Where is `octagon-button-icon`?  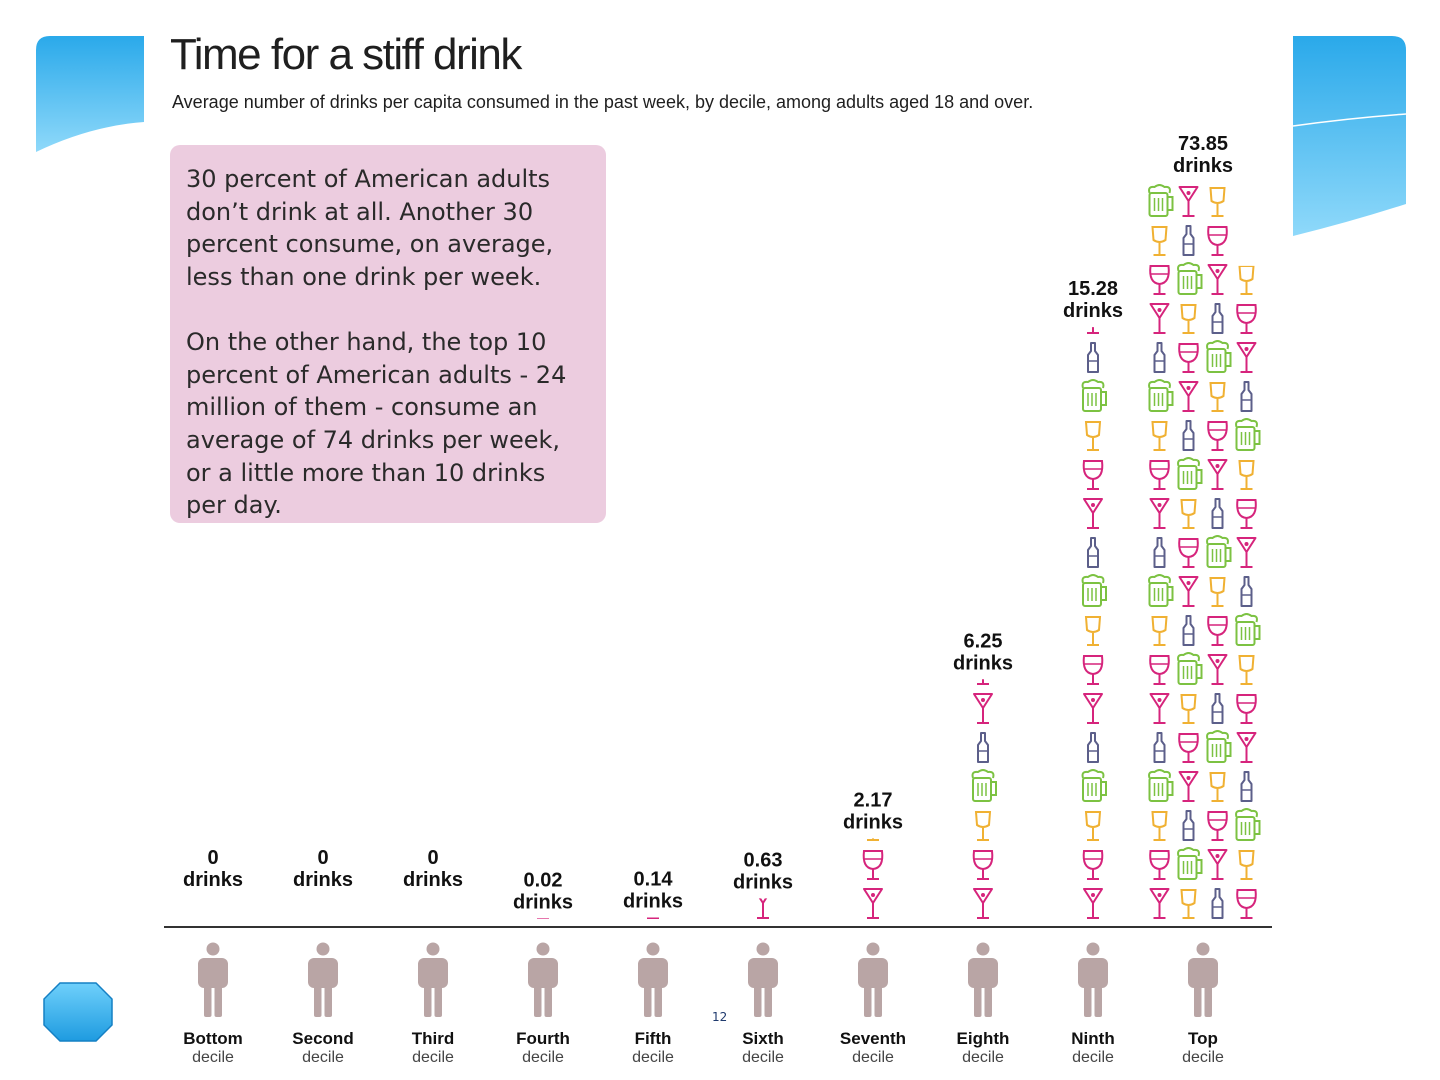
octagon-button-icon is located at coordinates (78, 1013).